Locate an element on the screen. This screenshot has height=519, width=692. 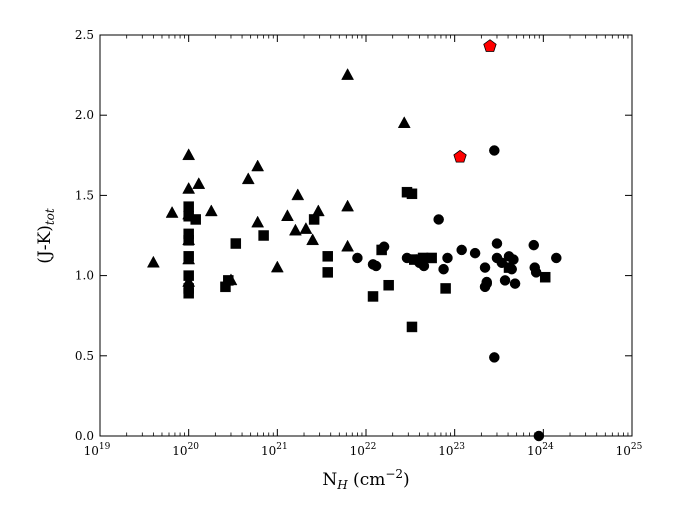
x-tick-label: 1023 is located at coordinates (451, 450).